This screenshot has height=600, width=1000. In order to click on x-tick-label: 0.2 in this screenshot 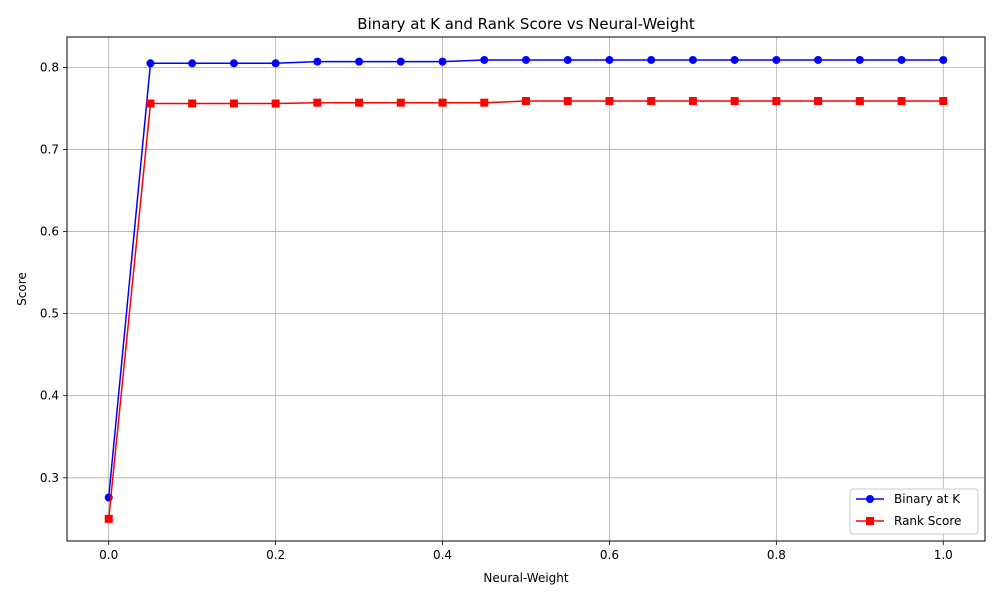, I will do `click(275, 555)`.